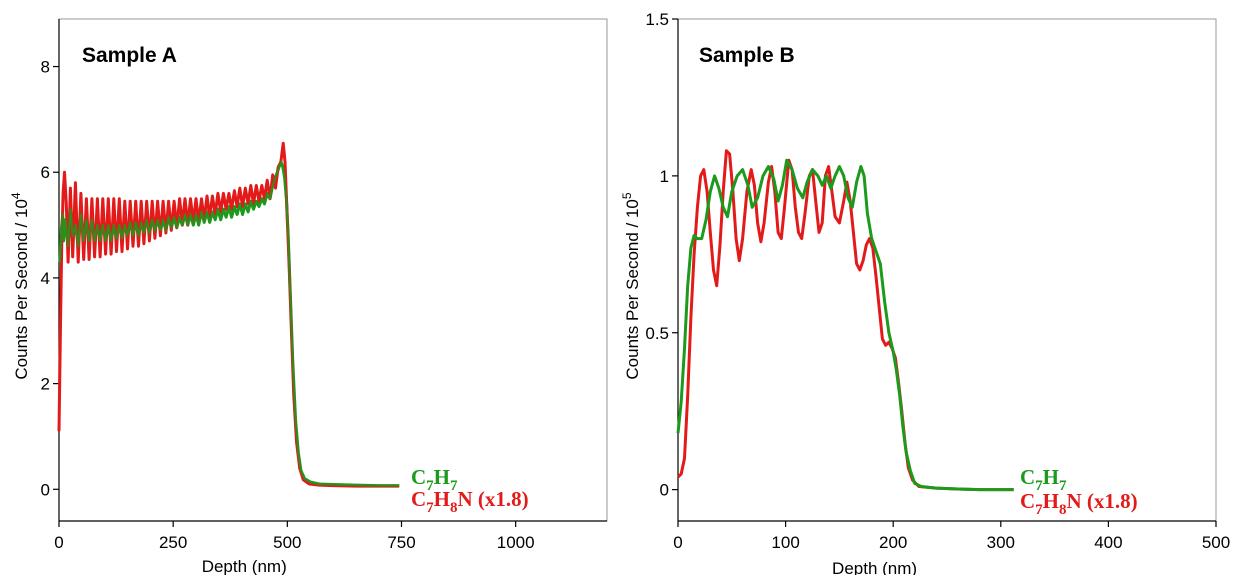  I want to click on y-axis-label: Counts Per Second / 104, so click(20, 286).